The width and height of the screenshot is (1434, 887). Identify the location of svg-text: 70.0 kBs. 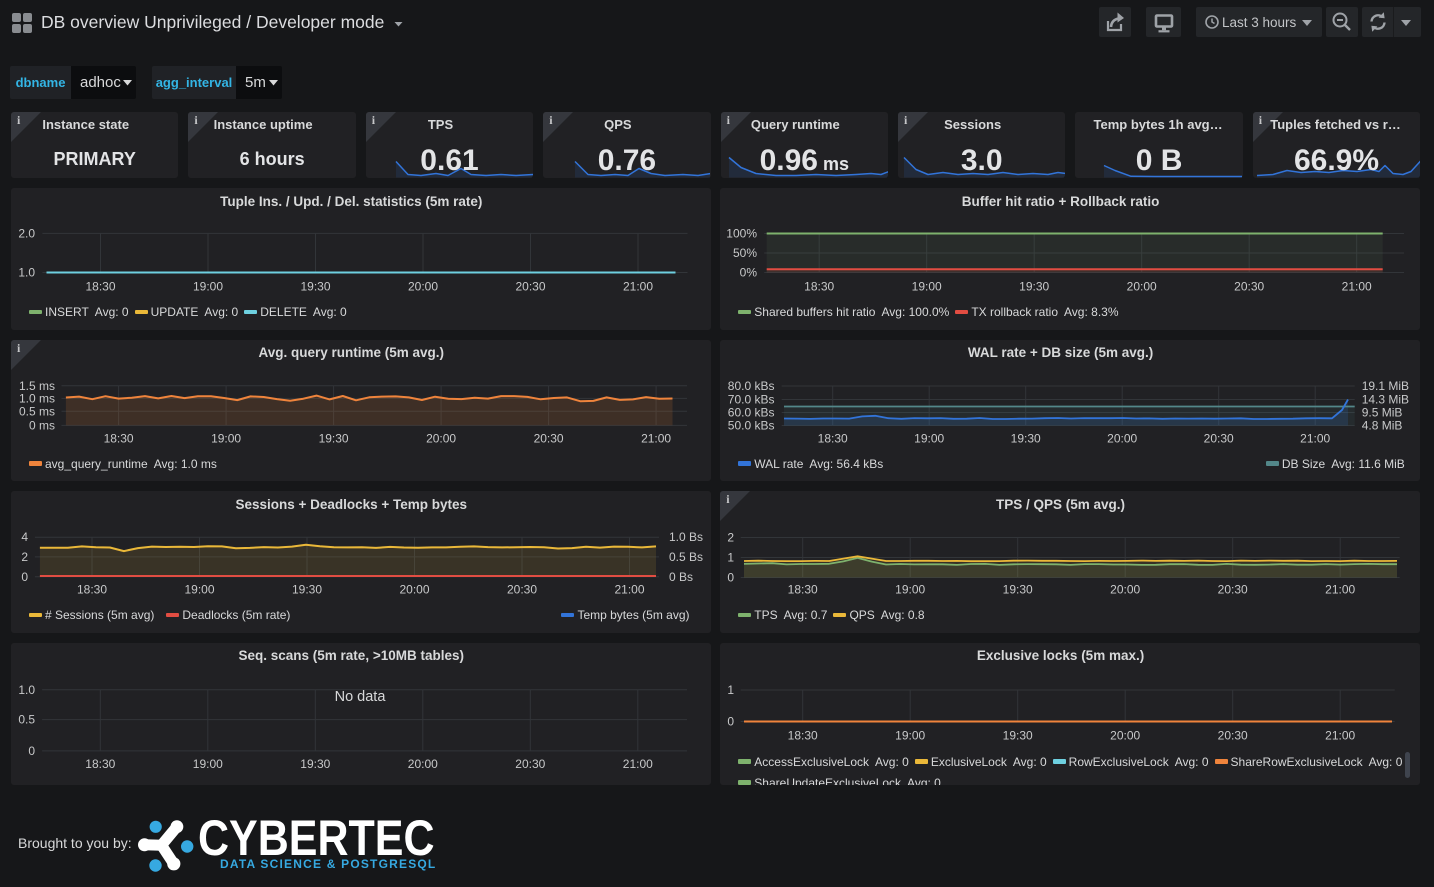
(751, 399).